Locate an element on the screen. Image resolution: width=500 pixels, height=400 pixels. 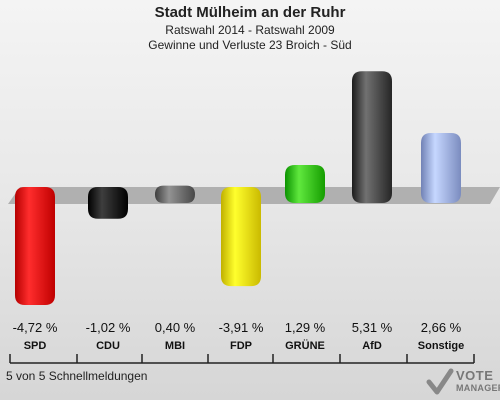
logo-text-vote: VOTE is located at coordinates (475, 375).